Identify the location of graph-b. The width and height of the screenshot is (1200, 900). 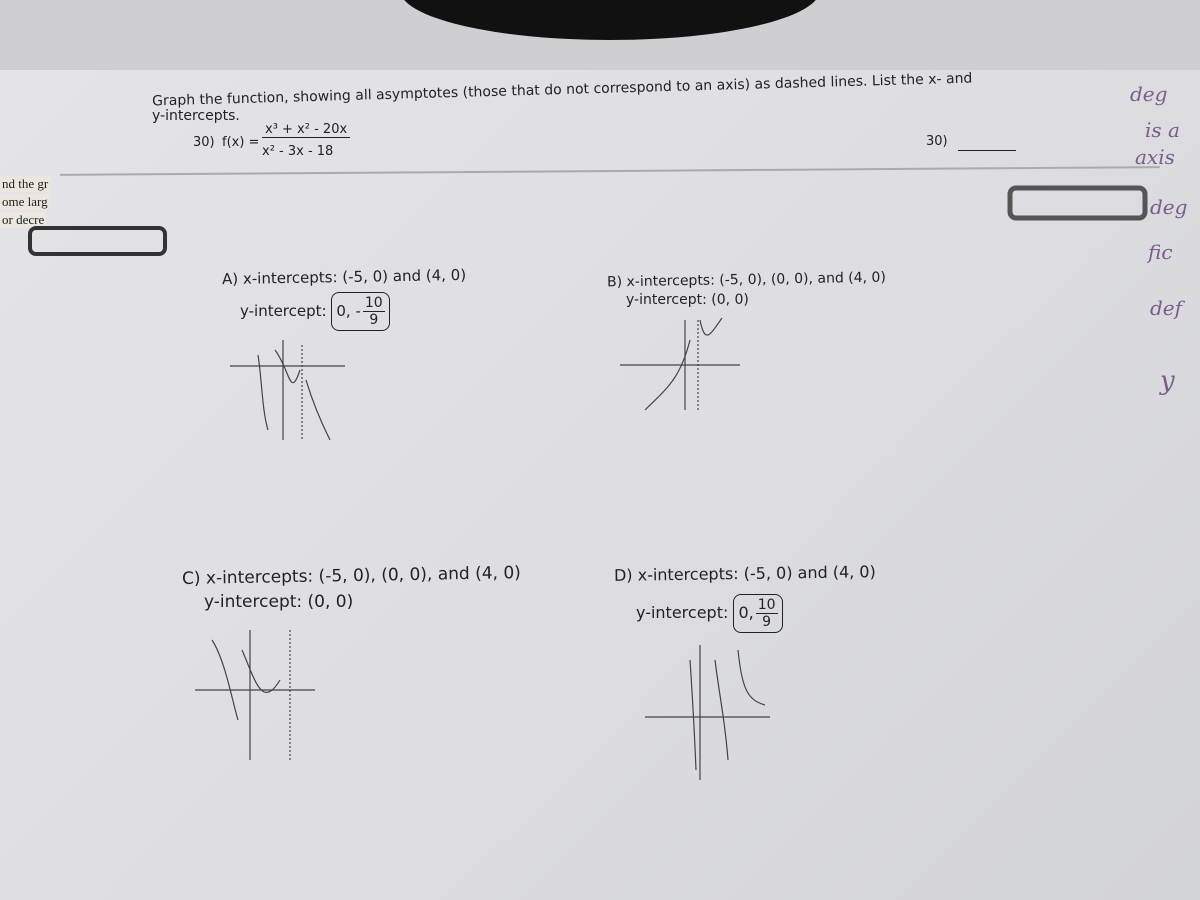
(680, 364).